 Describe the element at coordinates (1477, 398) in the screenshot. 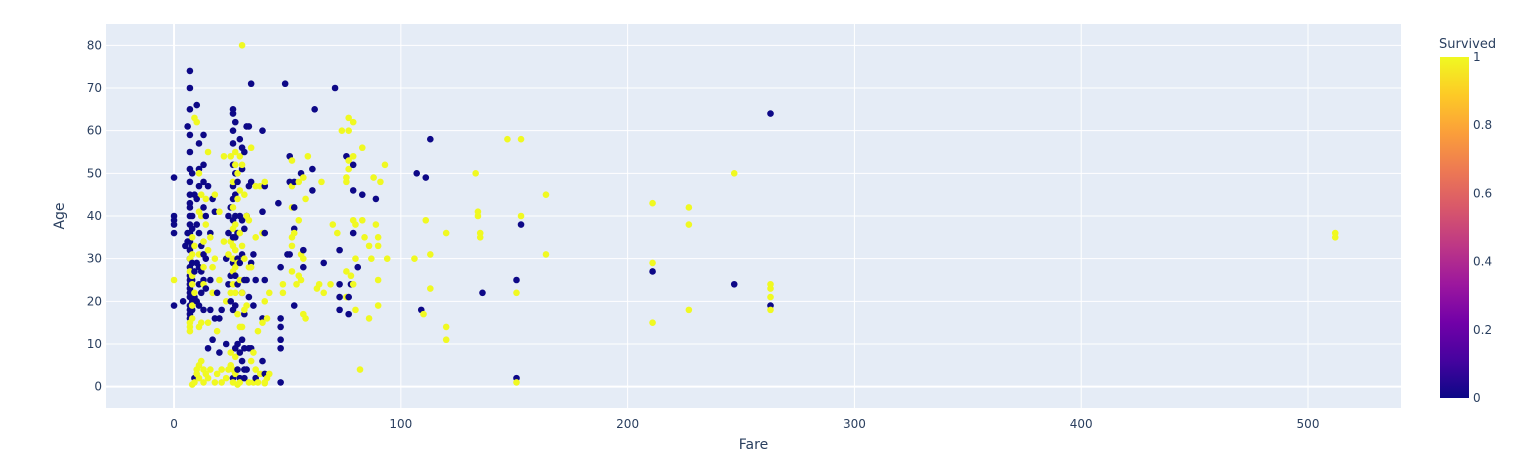

I see `colorbar-tick-label: 0` at that location.